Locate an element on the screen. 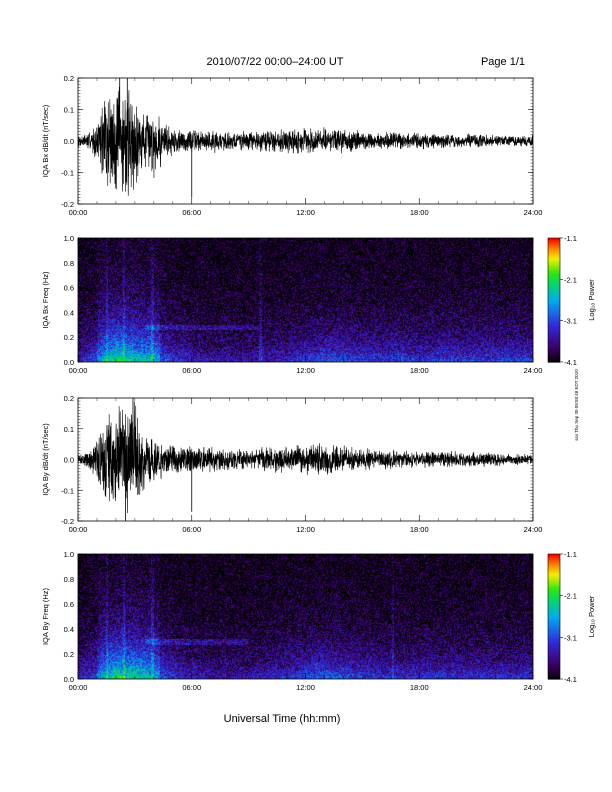 The width and height of the screenshot is (612, 792). colorbar-tick-label: -1.1 is located at coordinates (570, 554).